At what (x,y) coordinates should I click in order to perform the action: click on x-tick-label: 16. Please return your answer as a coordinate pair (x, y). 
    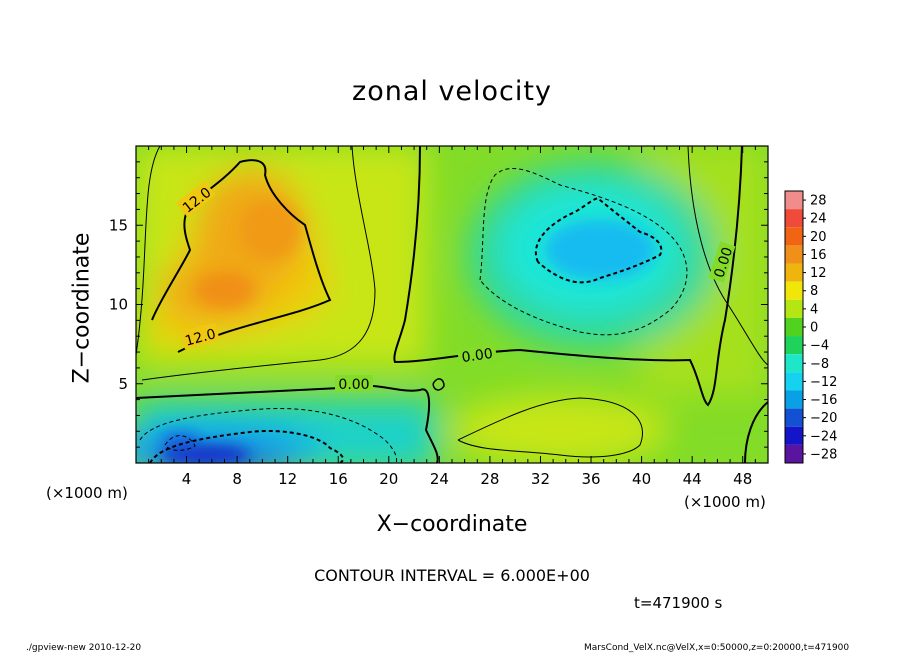
    Looking at the image, I should click on (338, 479).